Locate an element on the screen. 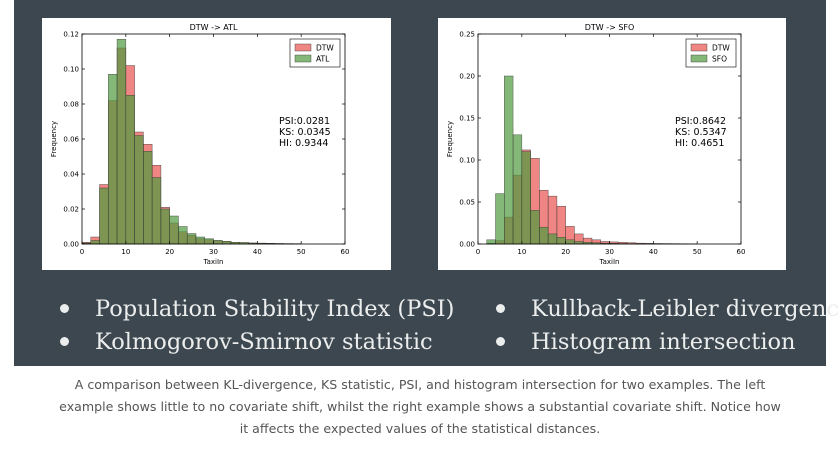  stats-annotation-0: PSI:0.8642 is located at coordinates (700, 121).